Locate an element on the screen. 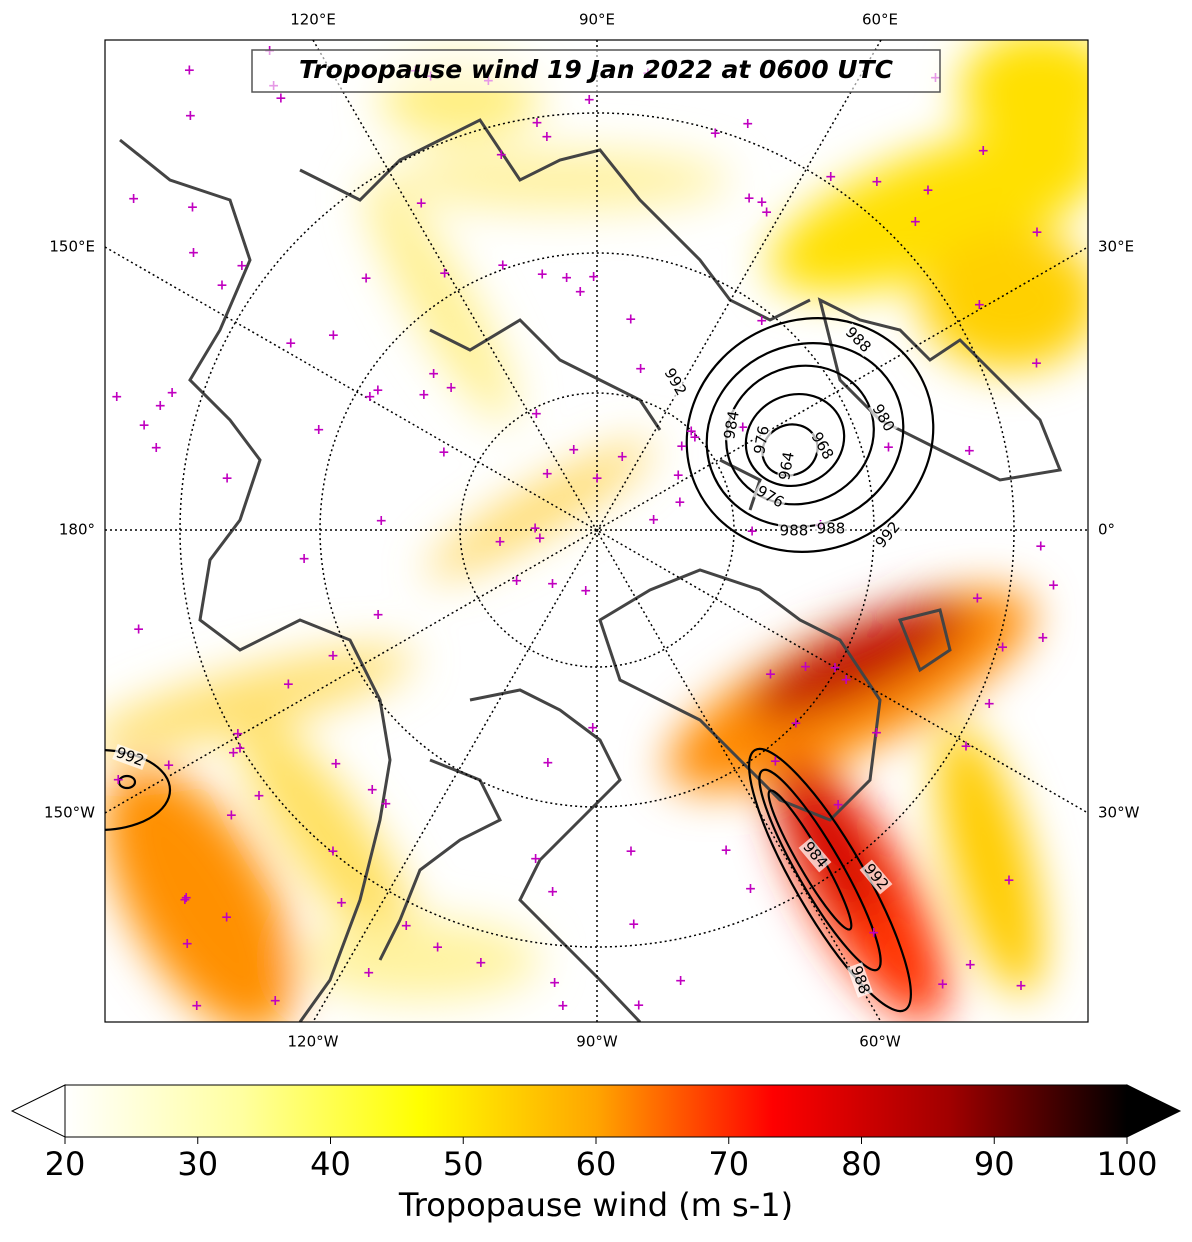  contour-label: 964 is located at coordinates (786, 465).